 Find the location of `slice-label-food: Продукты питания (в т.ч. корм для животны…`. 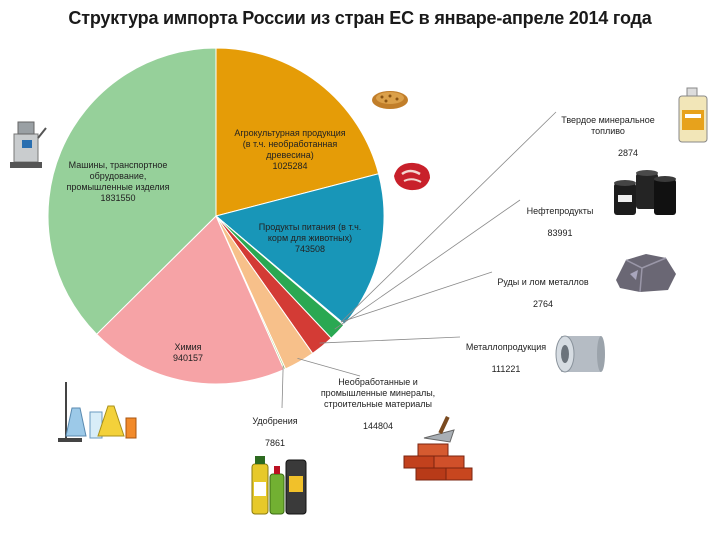

slice-label-food: Продукты питания (в т.ч. корм для животны… is located at coordinates (310, 238).